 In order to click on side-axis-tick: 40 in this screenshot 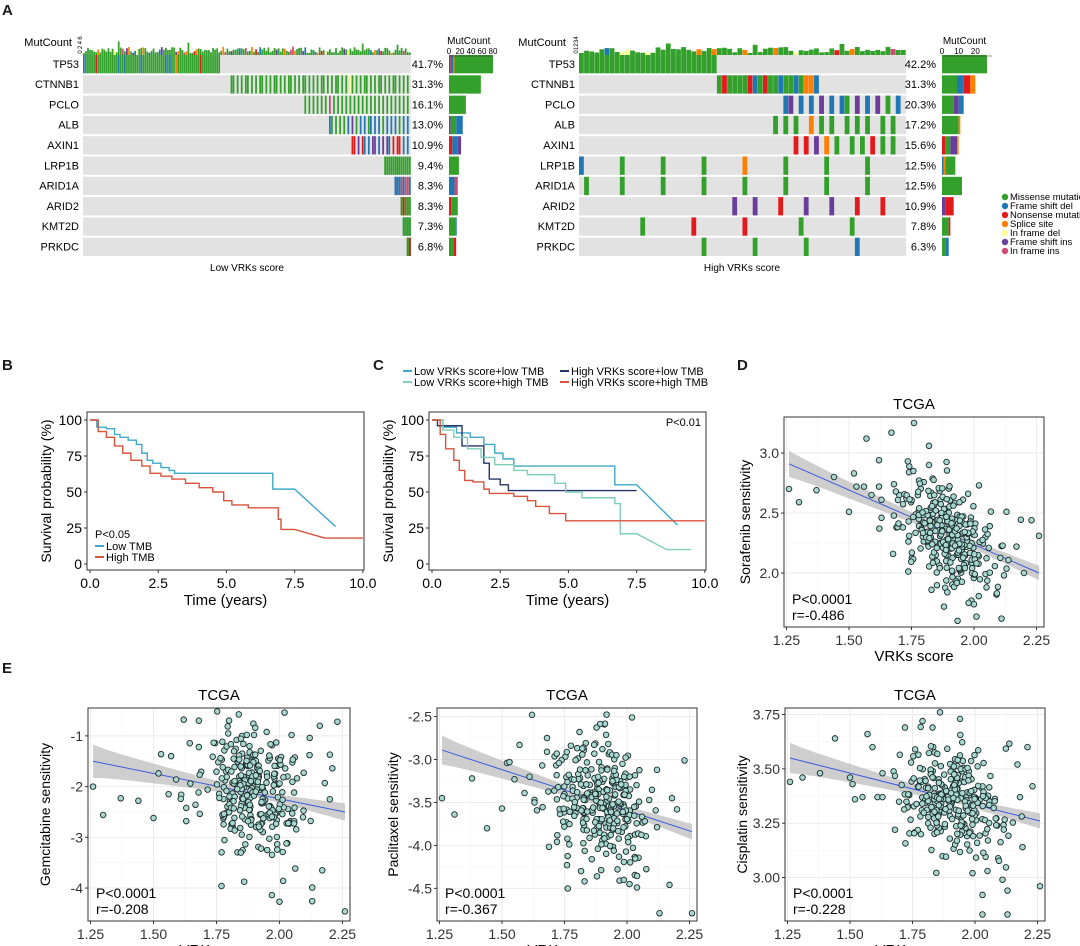, I will do `click(471, 51)`.